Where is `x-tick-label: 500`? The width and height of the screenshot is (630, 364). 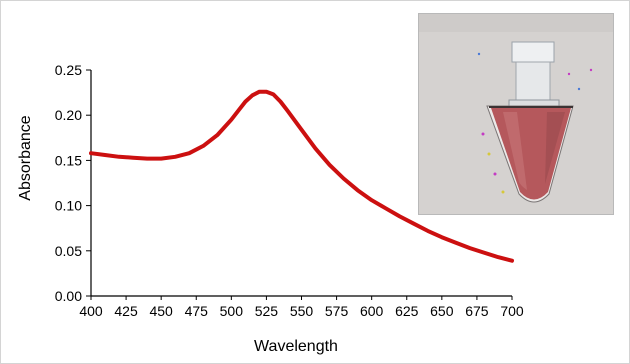
x-tick-label: 500 is located at coordinates (232, 311).